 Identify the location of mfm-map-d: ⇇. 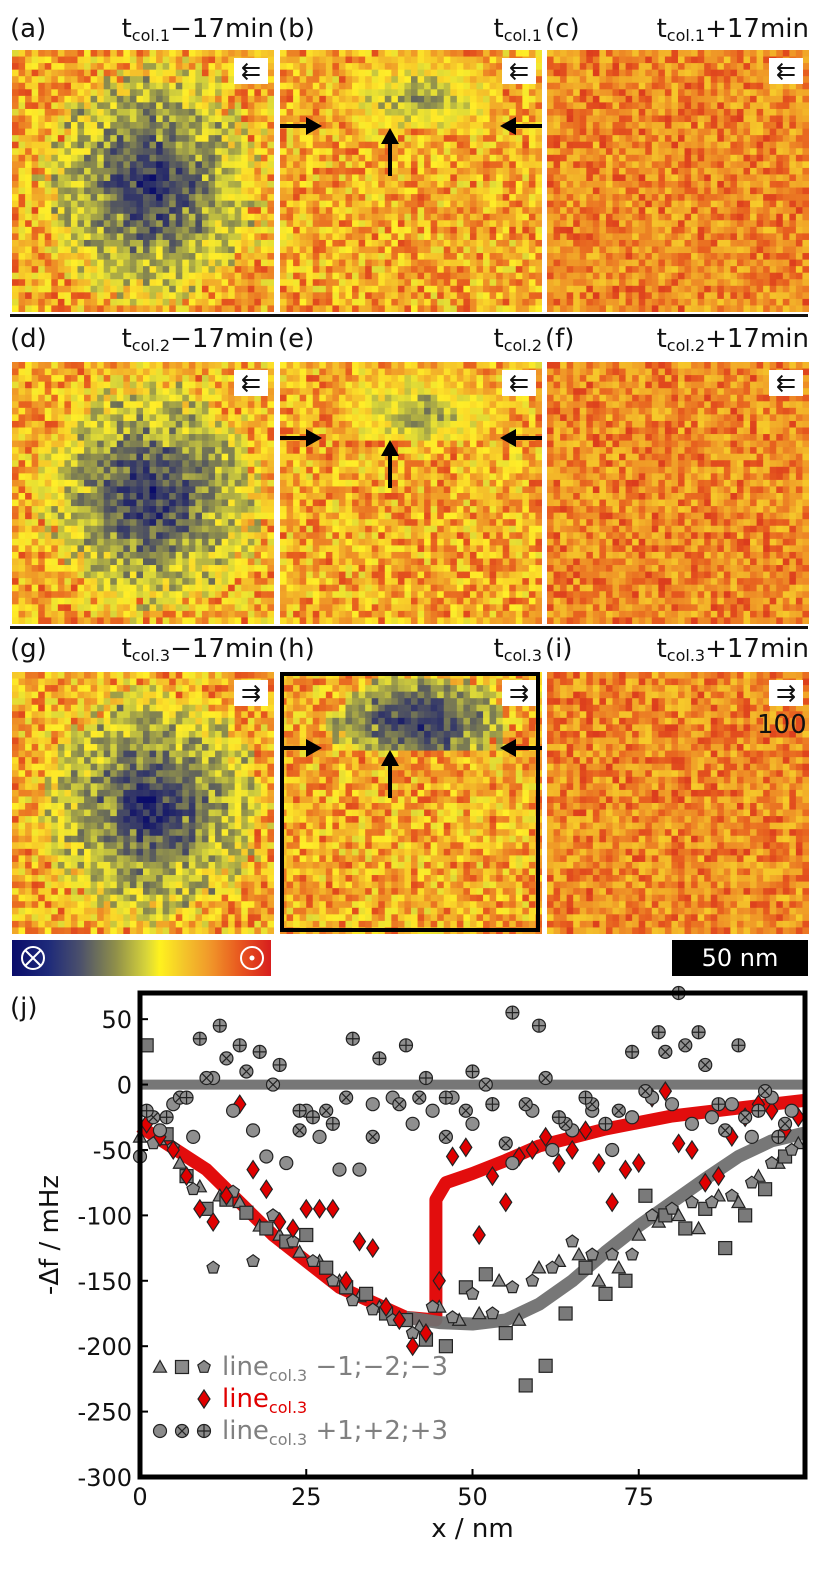
(143, 493).